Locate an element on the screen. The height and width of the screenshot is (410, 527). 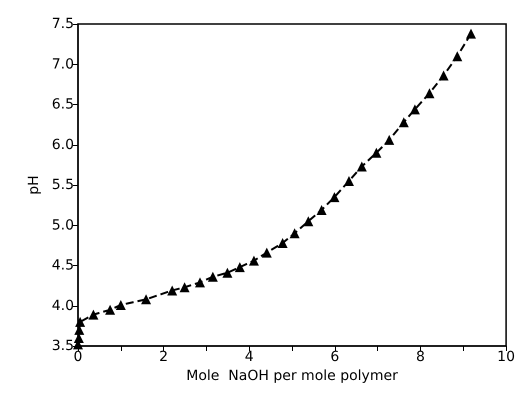
x-tick-label: 4 is located at coordinates (249, 357).